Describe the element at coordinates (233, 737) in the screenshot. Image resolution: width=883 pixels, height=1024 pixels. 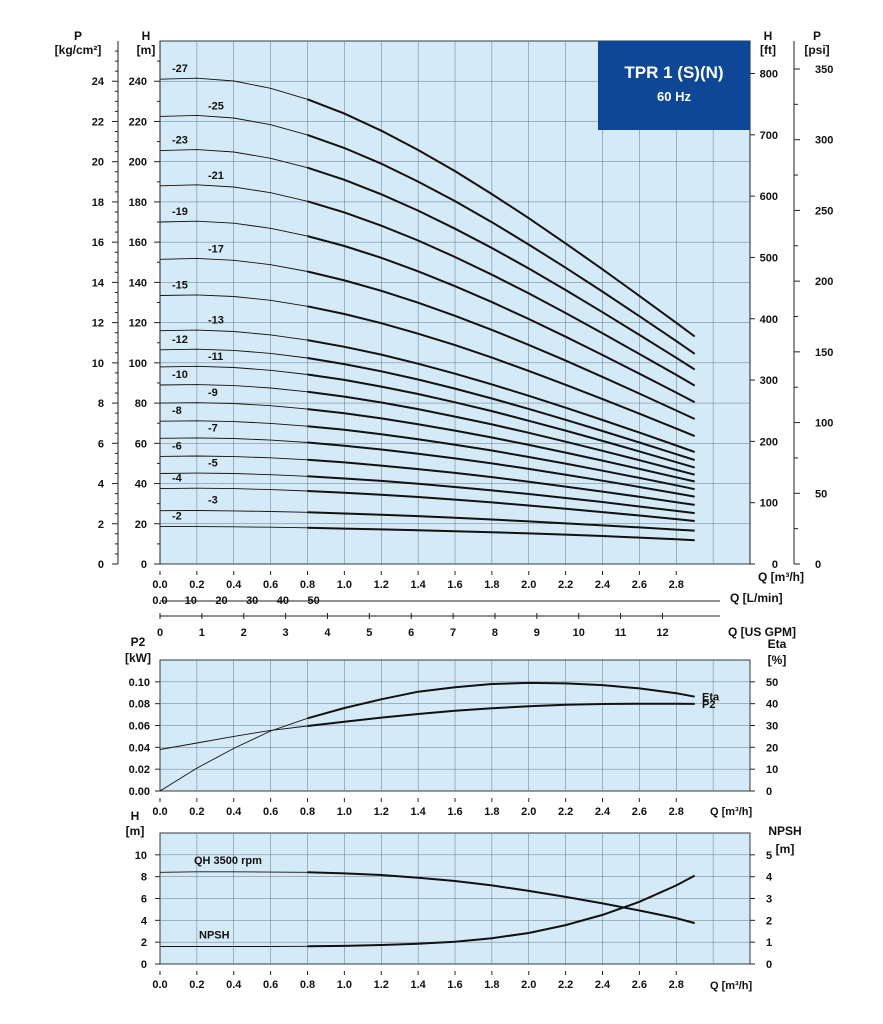
I see `curve-p2-low-flow` at that location.